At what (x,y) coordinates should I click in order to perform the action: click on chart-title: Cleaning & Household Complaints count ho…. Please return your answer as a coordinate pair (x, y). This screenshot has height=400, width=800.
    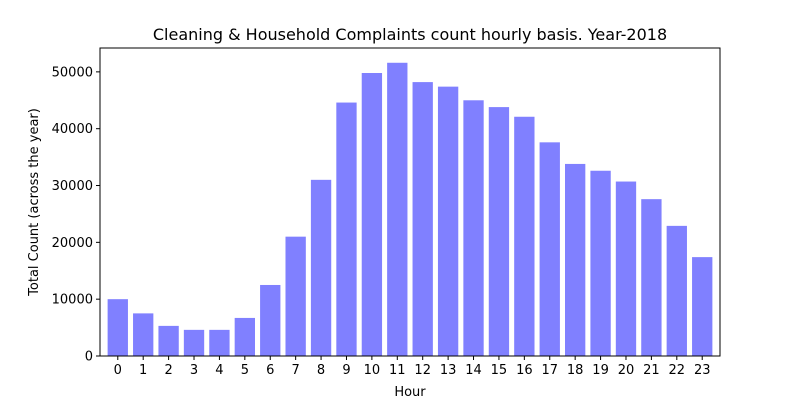
    Looking at the image, I should click on (410, 34).